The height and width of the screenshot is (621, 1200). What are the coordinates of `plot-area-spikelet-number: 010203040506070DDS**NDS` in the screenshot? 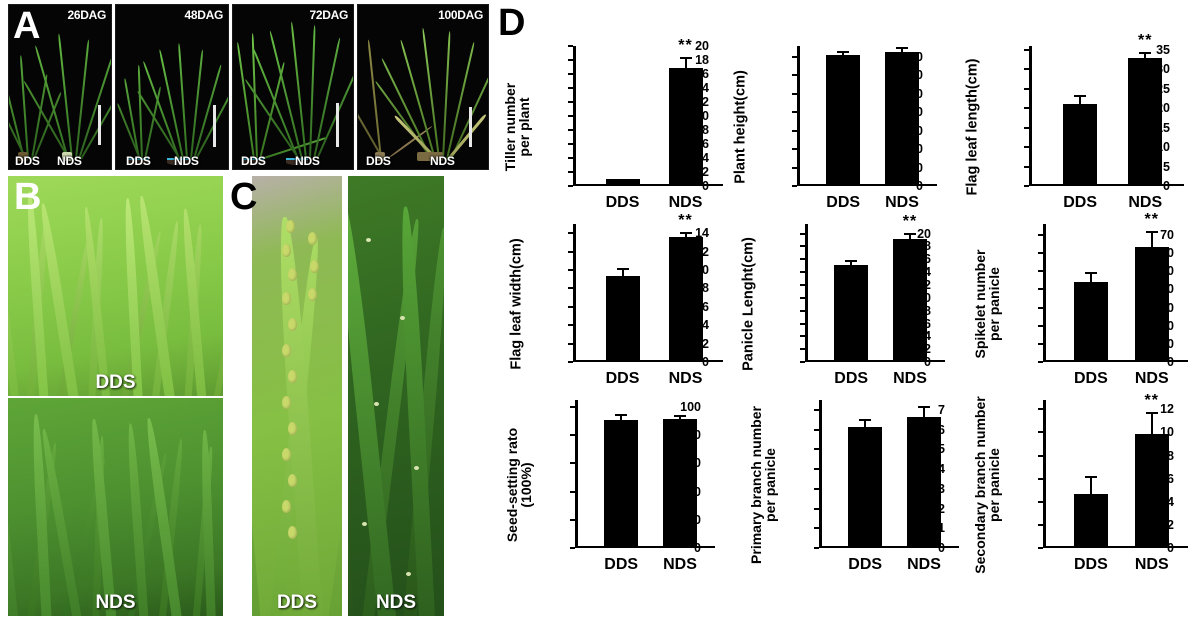 It's located at (1113, 299).